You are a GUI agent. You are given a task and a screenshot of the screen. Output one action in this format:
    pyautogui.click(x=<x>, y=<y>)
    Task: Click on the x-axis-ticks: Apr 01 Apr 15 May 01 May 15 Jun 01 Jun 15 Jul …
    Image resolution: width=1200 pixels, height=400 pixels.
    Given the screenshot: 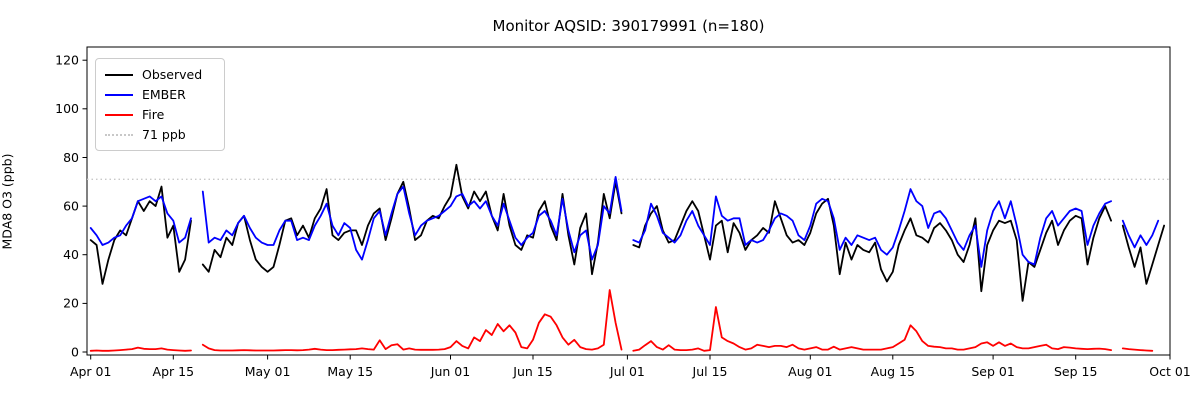 What is the action you would take?
    pyautogui.click(x=630, y=367)
    